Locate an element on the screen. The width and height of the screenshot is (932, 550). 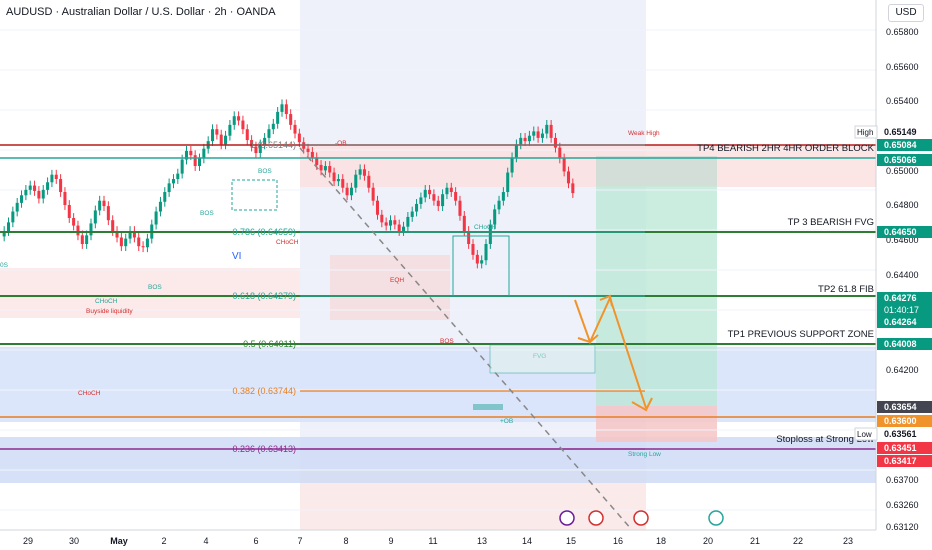
tag-label: High is located at coordinates (865, 132).